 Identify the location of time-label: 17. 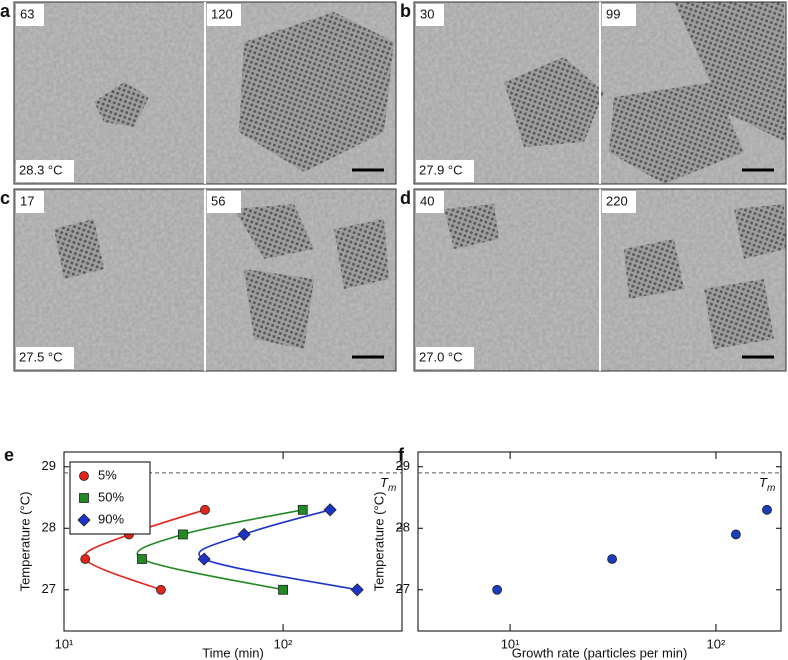
(27, 200).